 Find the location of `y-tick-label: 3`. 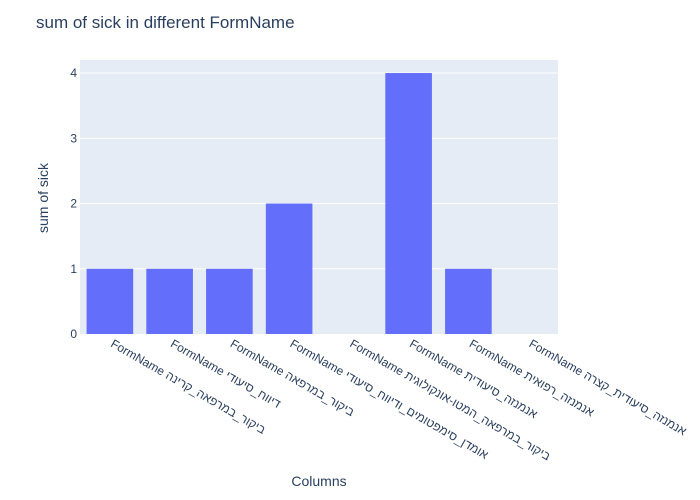

y-tick-label: 3 is located at coordinates (73, 138).